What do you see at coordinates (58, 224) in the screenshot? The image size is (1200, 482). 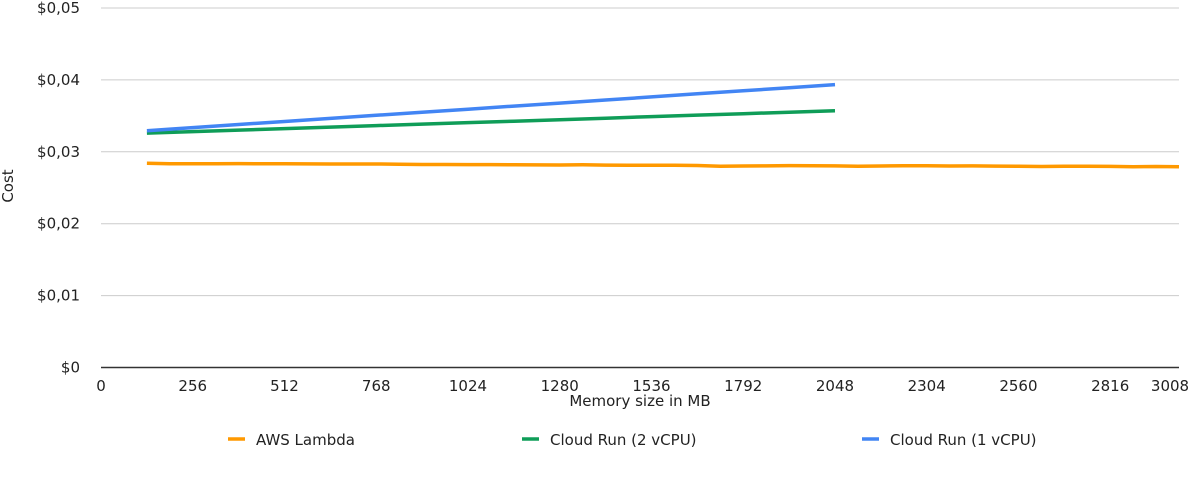 I see `y-tick-label: $0,02` at bounding box center [58, 224].